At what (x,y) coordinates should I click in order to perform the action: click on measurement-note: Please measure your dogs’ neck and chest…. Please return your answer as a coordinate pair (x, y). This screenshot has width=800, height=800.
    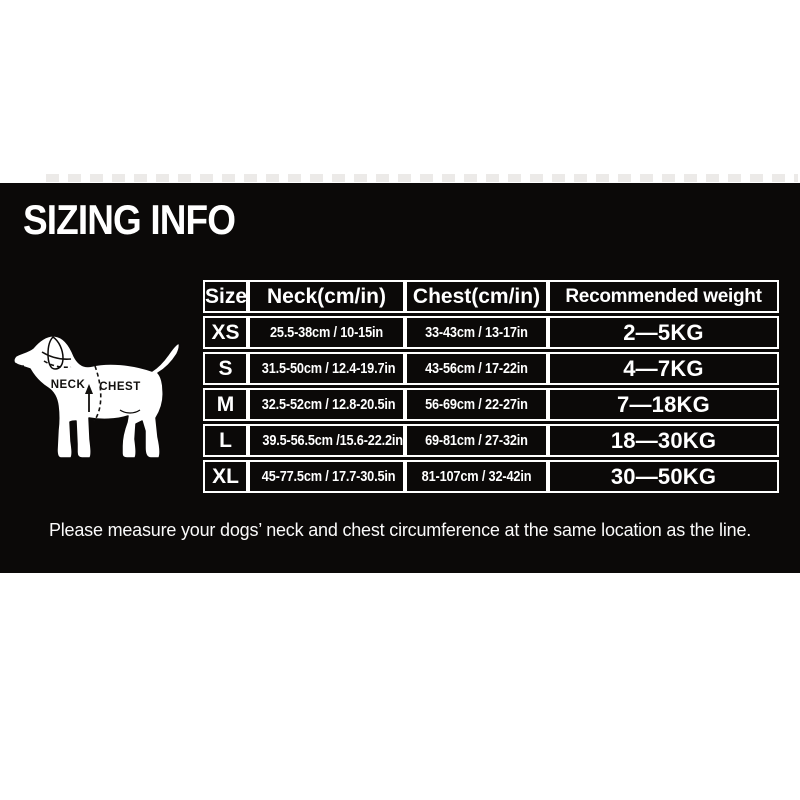
    Looking at the image, I should click on (400, 530).